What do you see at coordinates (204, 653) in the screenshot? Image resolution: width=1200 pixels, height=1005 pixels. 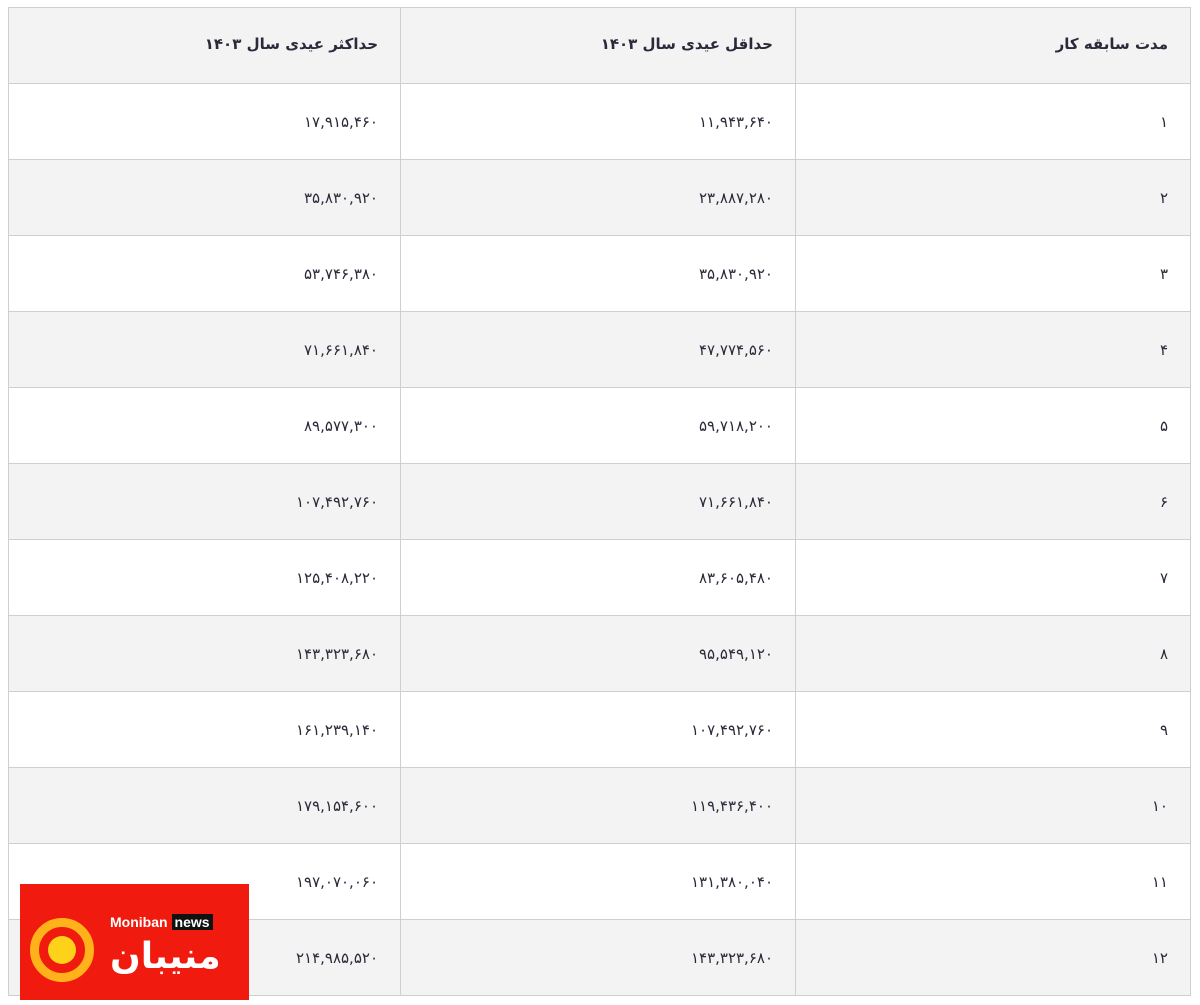 I see `max-eidi-cell: ۱۴۳,۳۲۳,۶۸۰` at bounding box center [204, 653].